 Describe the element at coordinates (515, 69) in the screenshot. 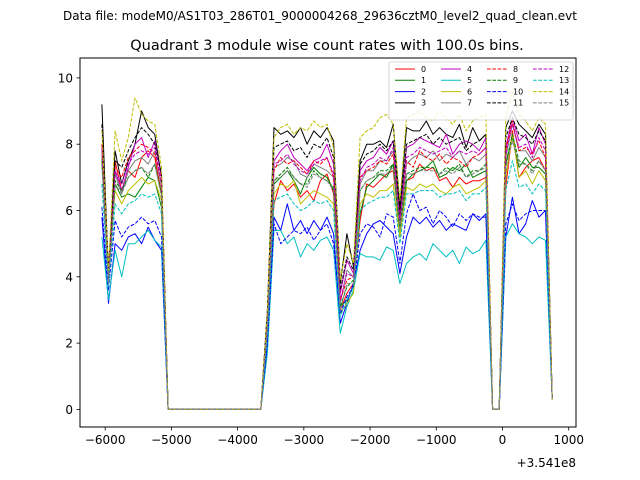

I see `legend-label-8: 8` at that location.